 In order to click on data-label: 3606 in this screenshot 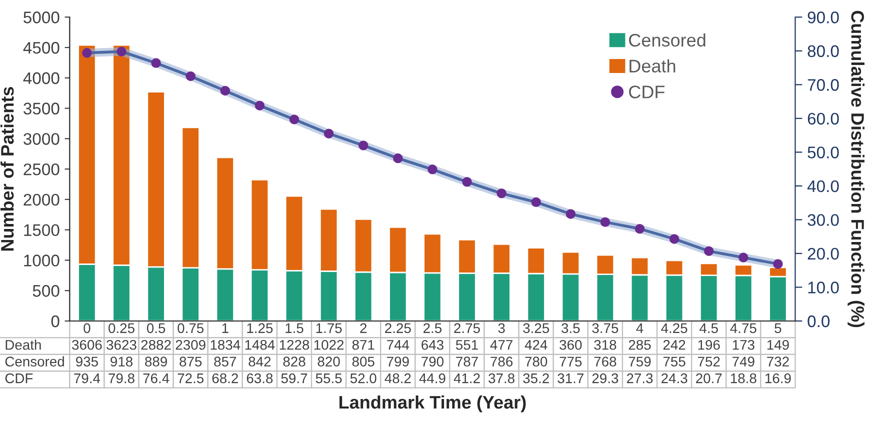, I will do `click(87, 345)`.